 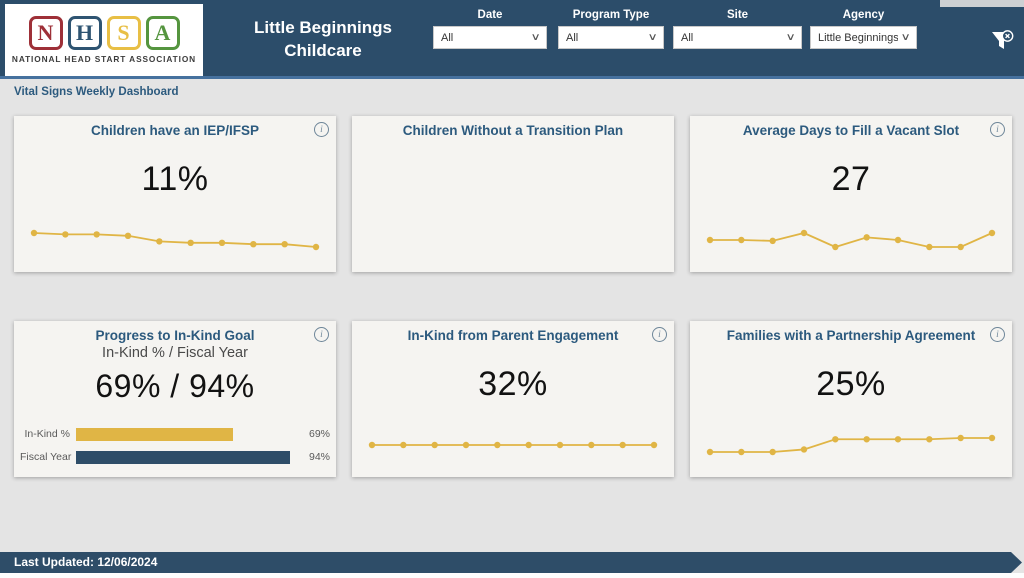 I want to click on logo-caption: NATIONAL HEAD START ASSOCIATION, so click(x=104, y=59).